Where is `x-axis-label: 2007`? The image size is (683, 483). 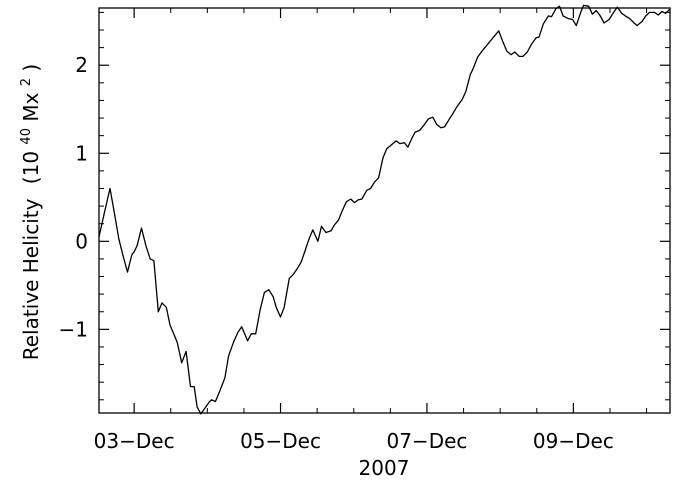 x-axis-label: 2007 is located at coordinates (384, 468).